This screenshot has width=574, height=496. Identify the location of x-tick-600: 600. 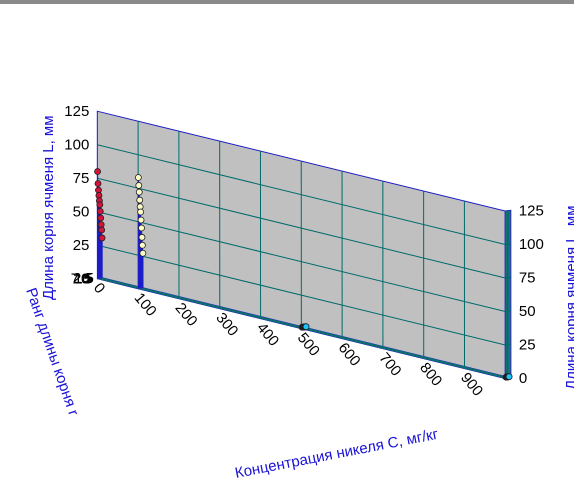
(349, 355).